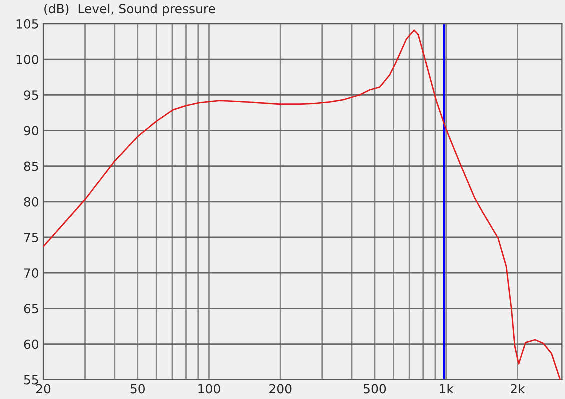  I want to click on y-tick-label: 65, so click(31, 309).